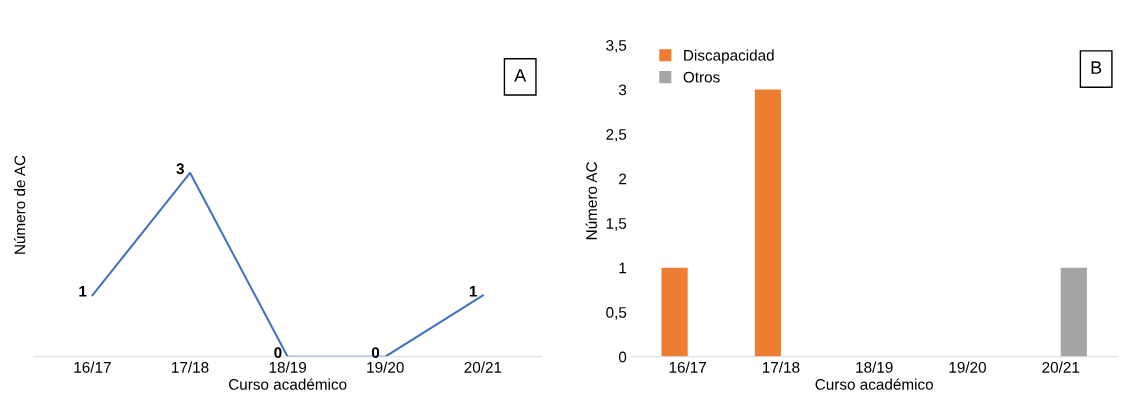 This screenshot has height=410, width=1128. What do you see at coordinates (520, 75) in the screenshot?
I see `text: A` at bounding box center [520, 75].